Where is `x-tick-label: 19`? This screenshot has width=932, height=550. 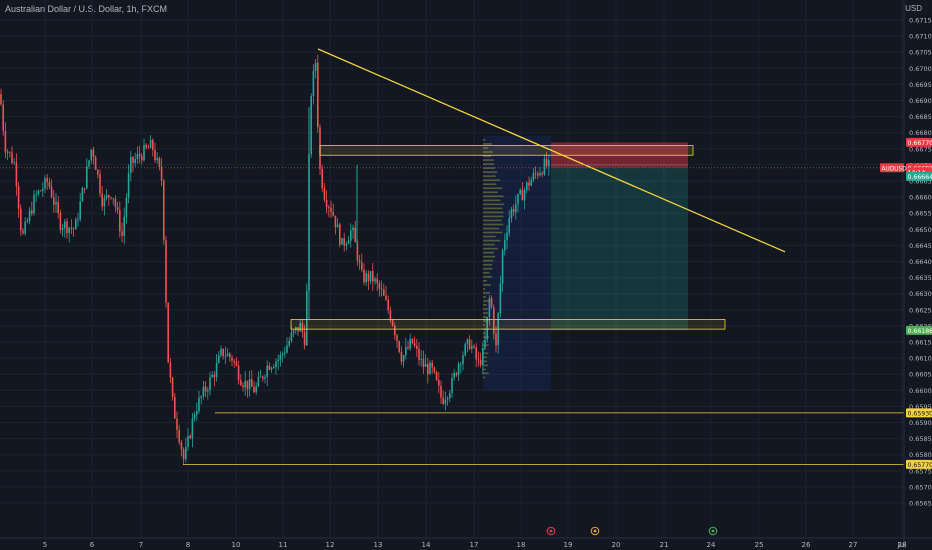
x-tick-label: 19 is located at coordinates (568, 545).